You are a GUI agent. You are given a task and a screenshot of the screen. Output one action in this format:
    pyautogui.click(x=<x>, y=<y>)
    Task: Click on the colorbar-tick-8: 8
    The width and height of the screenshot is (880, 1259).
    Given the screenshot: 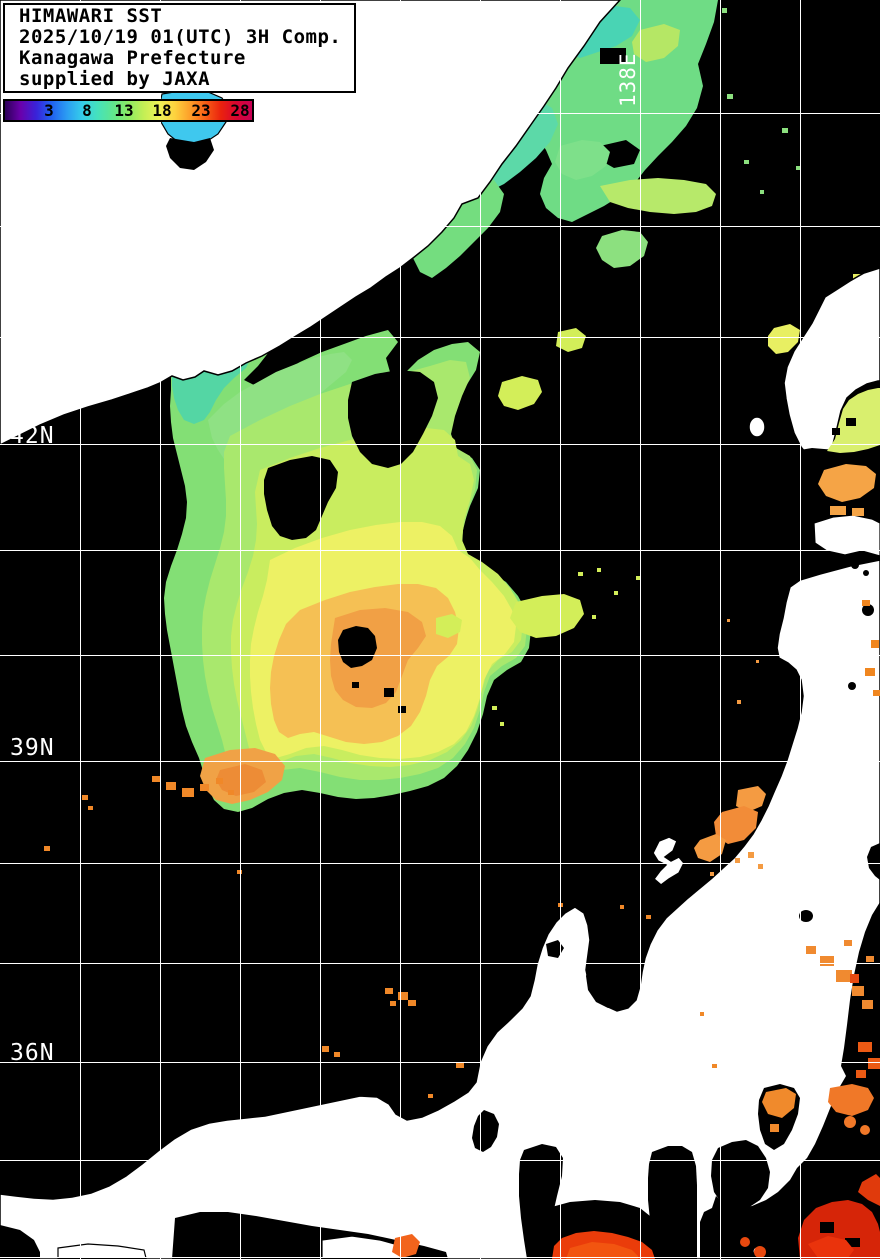 What is the action you would take?
    pyautogui.click(x=87, y=110)
    